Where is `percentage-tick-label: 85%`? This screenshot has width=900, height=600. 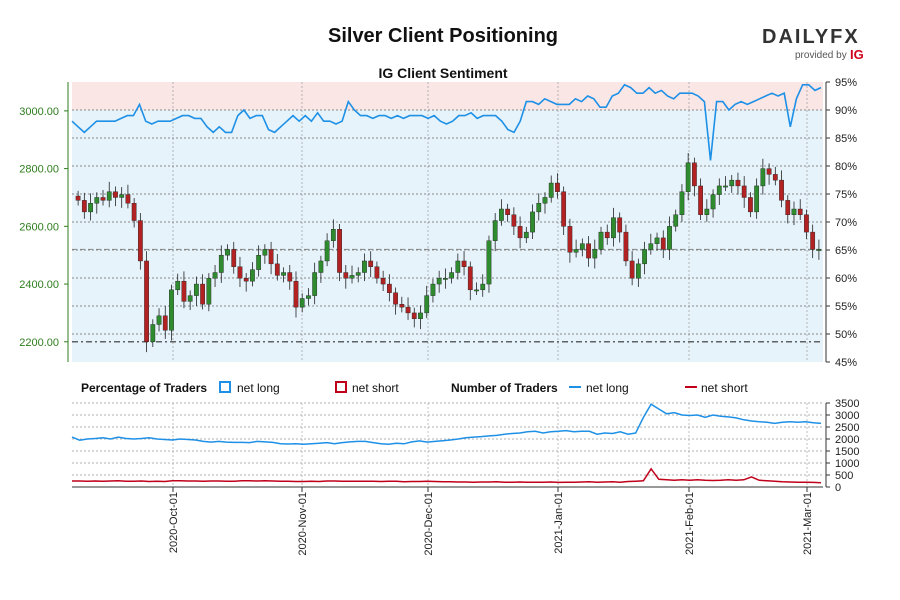 percentage-tick-label: 85% is located at coordinates (846, 139).